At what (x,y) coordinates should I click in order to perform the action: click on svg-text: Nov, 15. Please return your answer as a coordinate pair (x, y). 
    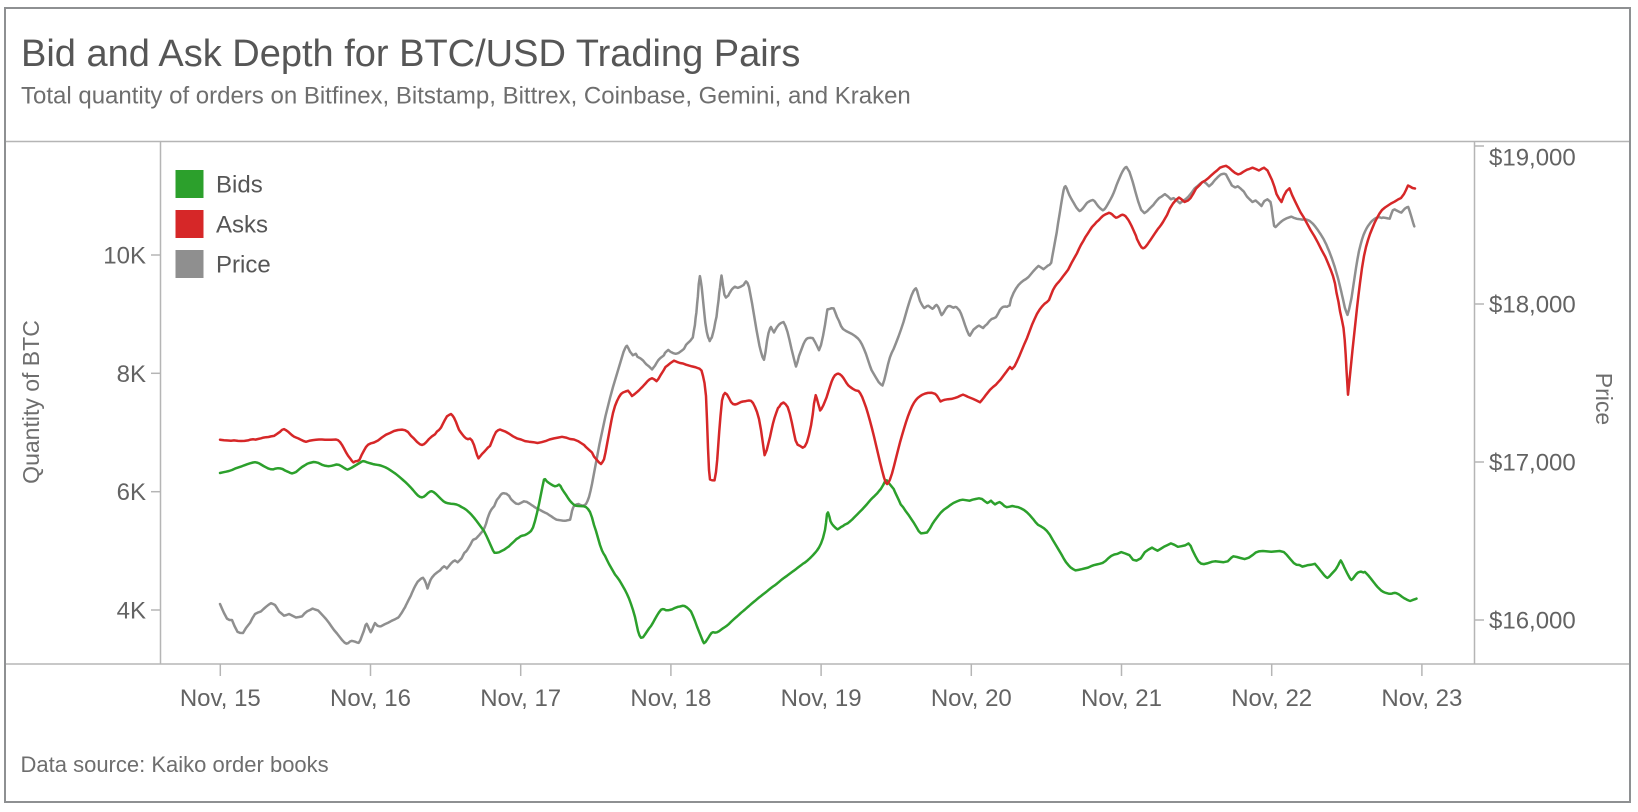
    Looking at the image, I should click on (220, 698).